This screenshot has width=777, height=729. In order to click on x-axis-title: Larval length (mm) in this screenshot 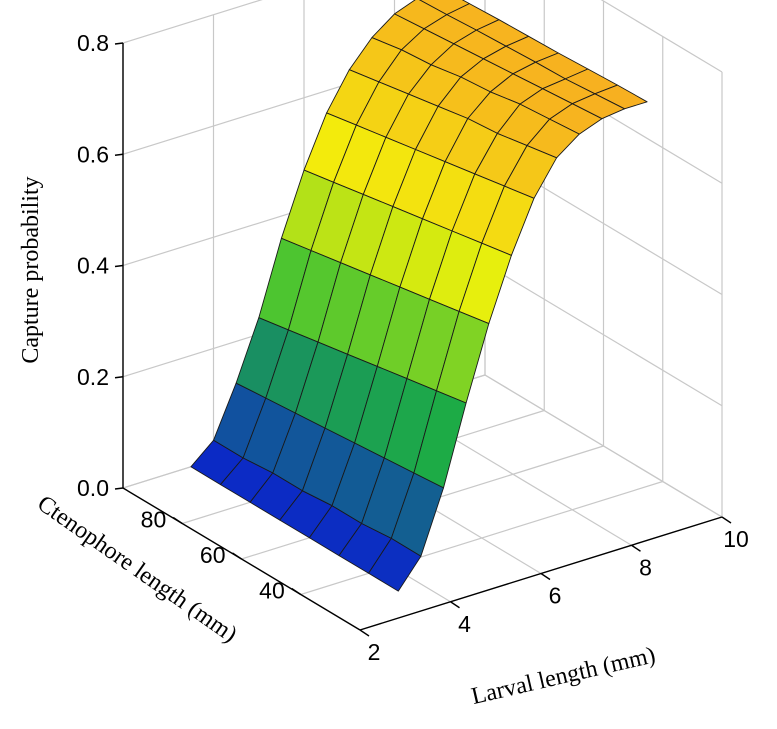, I will do `click(563, 676)`.